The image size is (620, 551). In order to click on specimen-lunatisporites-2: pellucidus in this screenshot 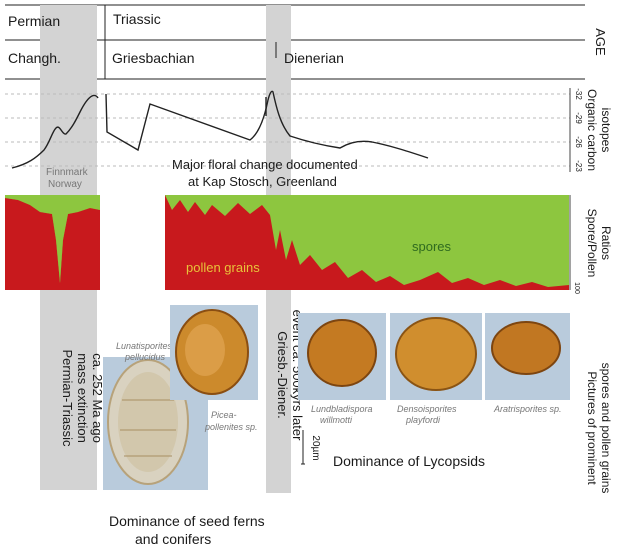, I will do `click(145, 357)`.